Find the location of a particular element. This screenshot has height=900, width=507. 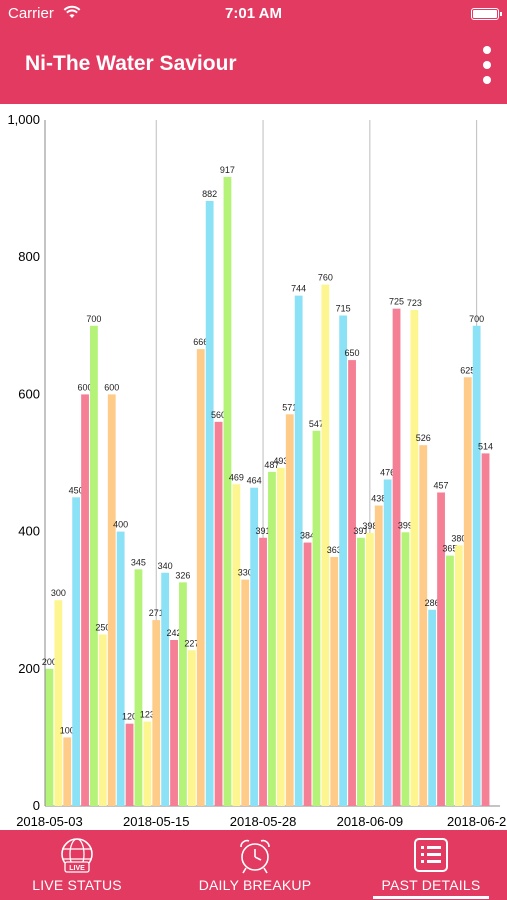

data-label: 760 is located at coordinates (325, 278).